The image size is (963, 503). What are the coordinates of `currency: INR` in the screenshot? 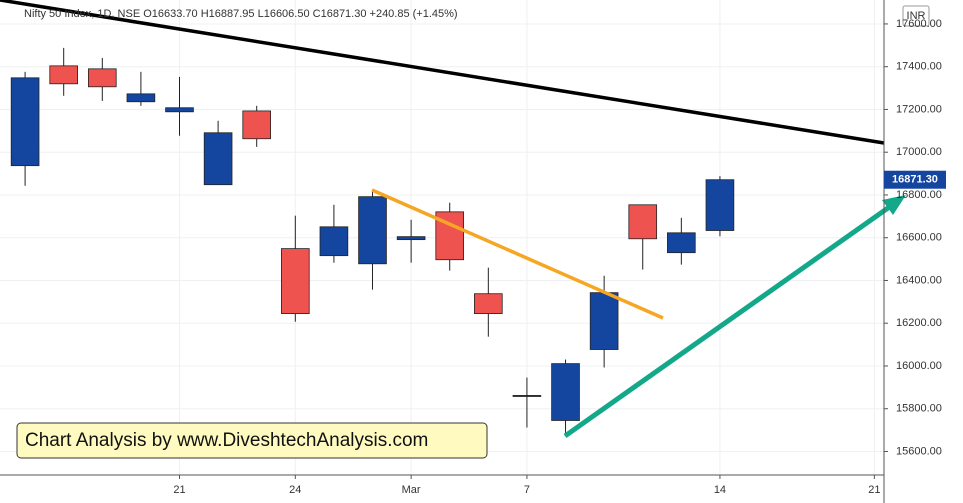 It's located at (916, 16).